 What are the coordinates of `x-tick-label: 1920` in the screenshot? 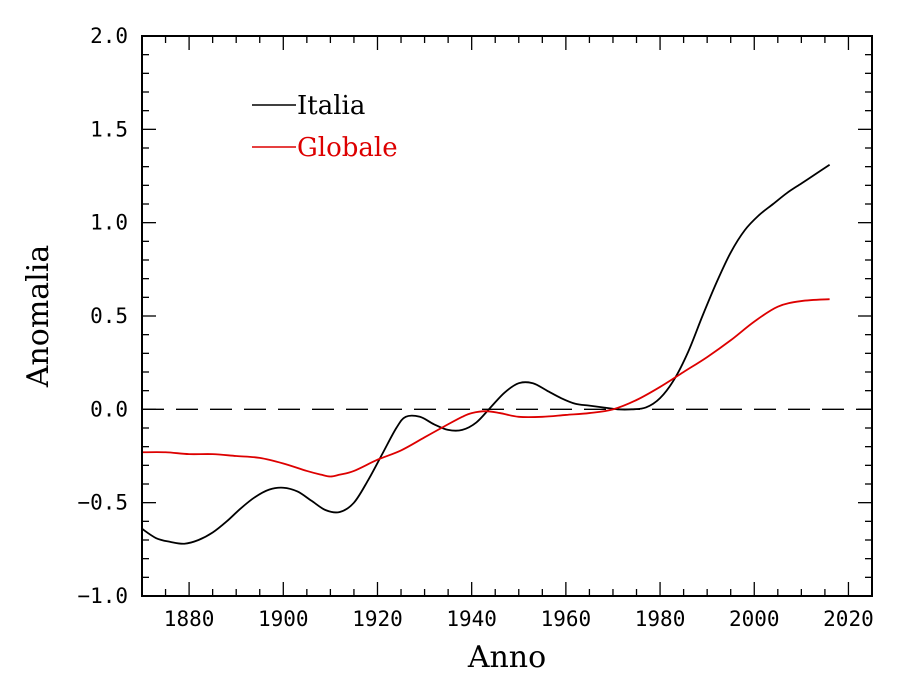 It's located at (377, 619).